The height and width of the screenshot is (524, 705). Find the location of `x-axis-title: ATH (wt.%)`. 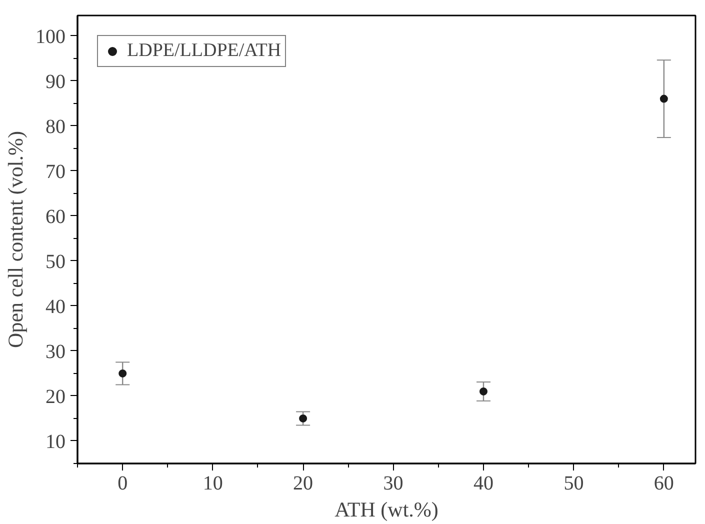

x-axis-title: ATH (wt.%) is located at coordinates (386, 510).